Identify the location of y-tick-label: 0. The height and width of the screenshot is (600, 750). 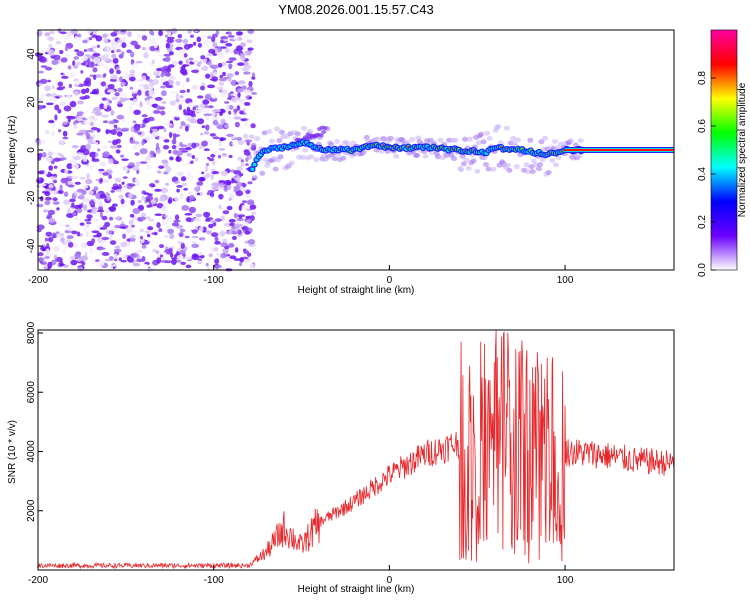
(31, 150).